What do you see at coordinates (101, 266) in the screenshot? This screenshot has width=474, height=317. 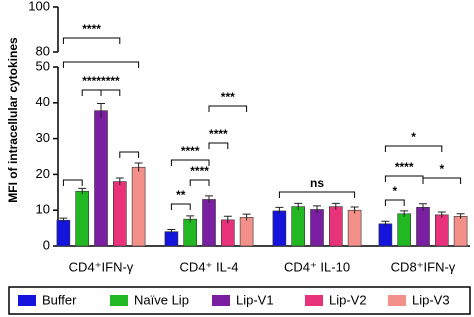 I see `x-tick-label: CD4⁺IFN-γ` at bounding box center [101, 266].